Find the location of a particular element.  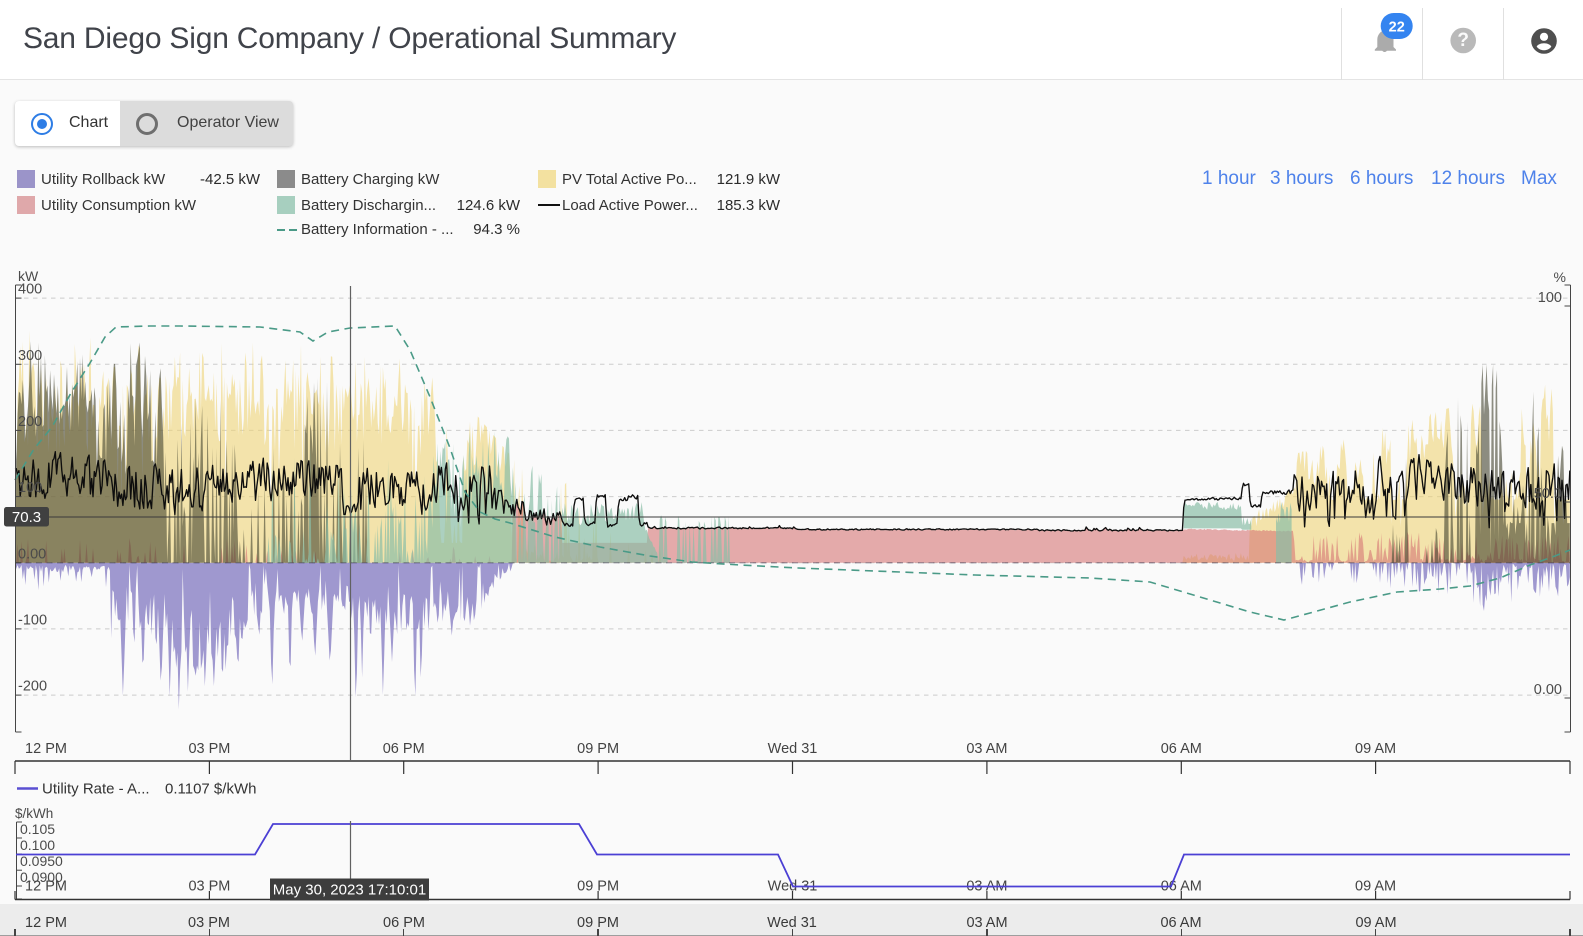

svg-text: 70.3 is located at coordinates (26, 517).